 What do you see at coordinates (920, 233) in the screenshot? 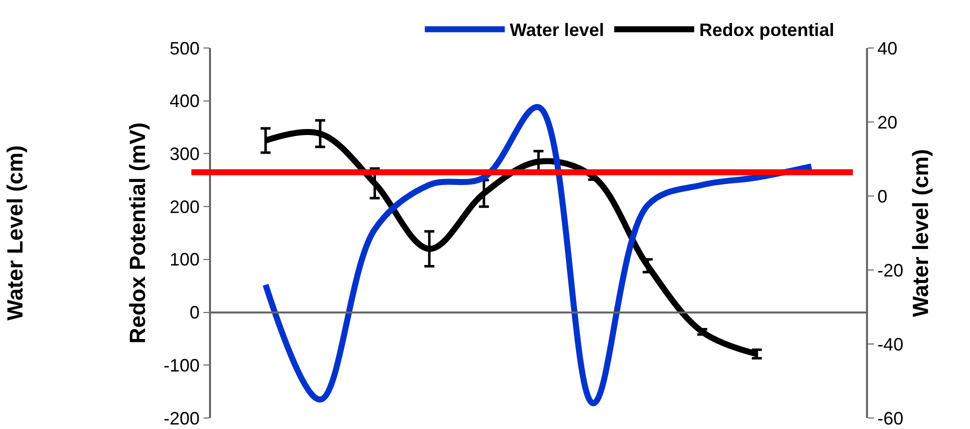
I see `y2-axis-title: Water level (cm)` at bounding box center [920, 233].